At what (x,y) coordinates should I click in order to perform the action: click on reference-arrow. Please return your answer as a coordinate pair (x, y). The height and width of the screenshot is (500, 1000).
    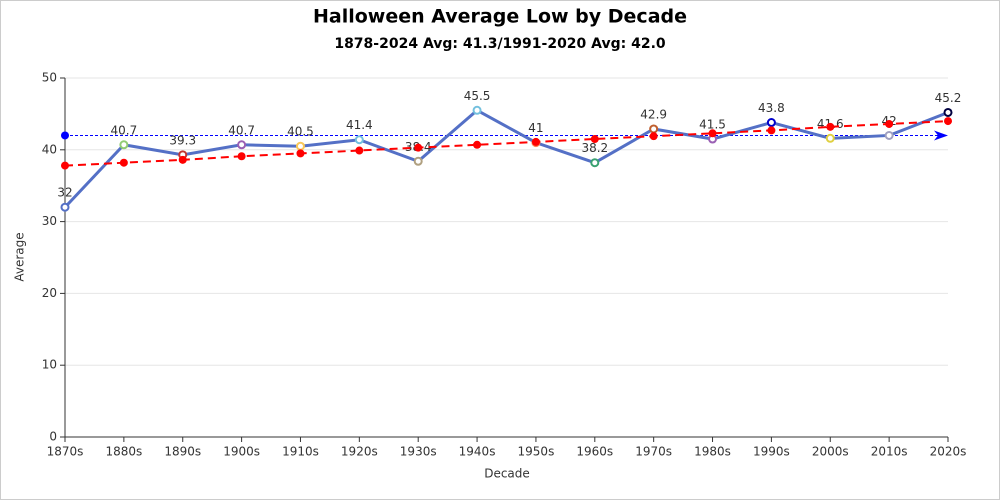
    Looking at the image, I should click on (941, 135).